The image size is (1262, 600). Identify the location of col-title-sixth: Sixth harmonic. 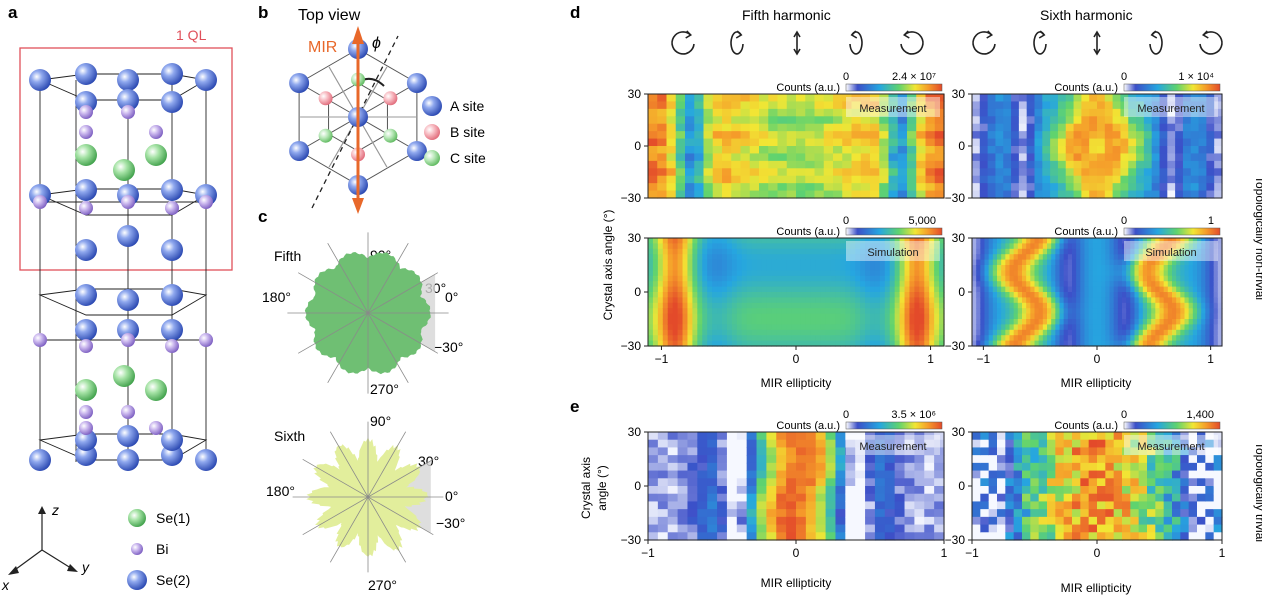
(1086, 15).